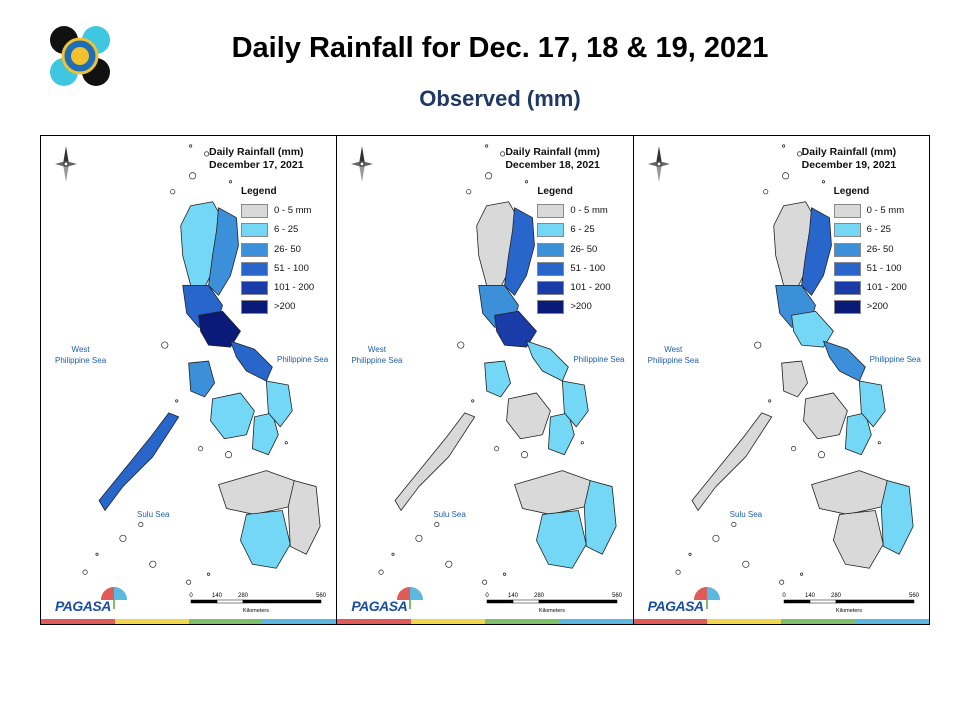 The image size is (960, 720). I want to click on north-arrow-icon, so click(362, 164).